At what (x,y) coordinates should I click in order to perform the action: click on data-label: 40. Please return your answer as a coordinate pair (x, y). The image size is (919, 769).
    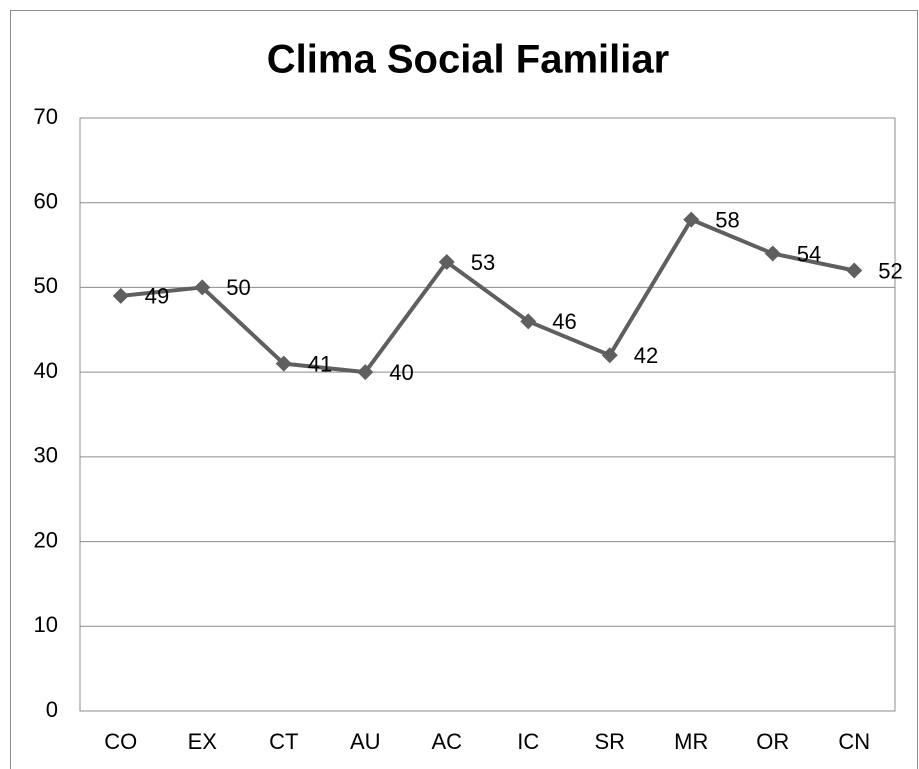
    Looking at the image, I should click on (401, 372).